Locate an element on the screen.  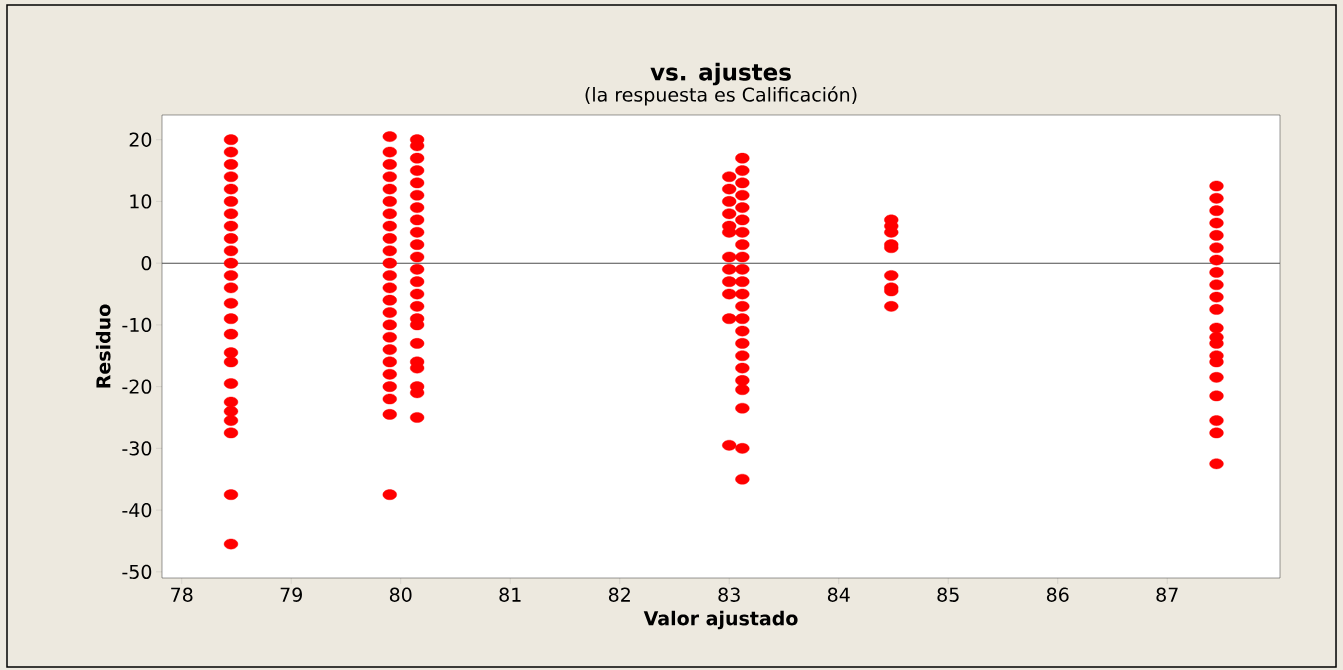
x-tick-label: 79 is located at coordinates (291, 594).